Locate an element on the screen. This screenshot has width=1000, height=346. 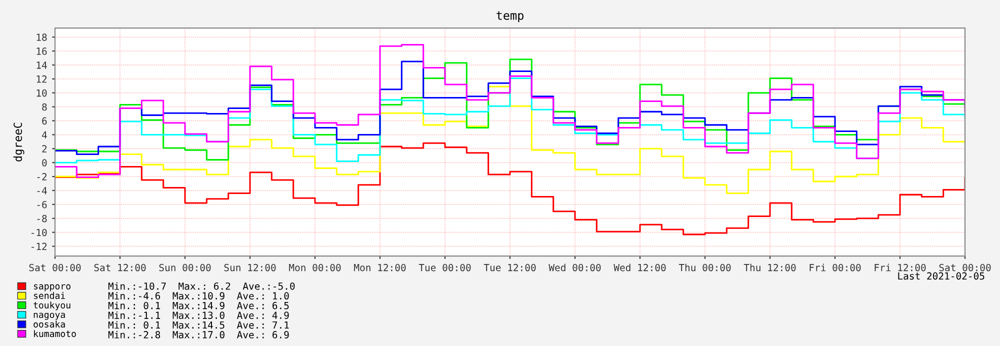
x-tick-label: Wed 12:00 is located at coordinates (640, 268).